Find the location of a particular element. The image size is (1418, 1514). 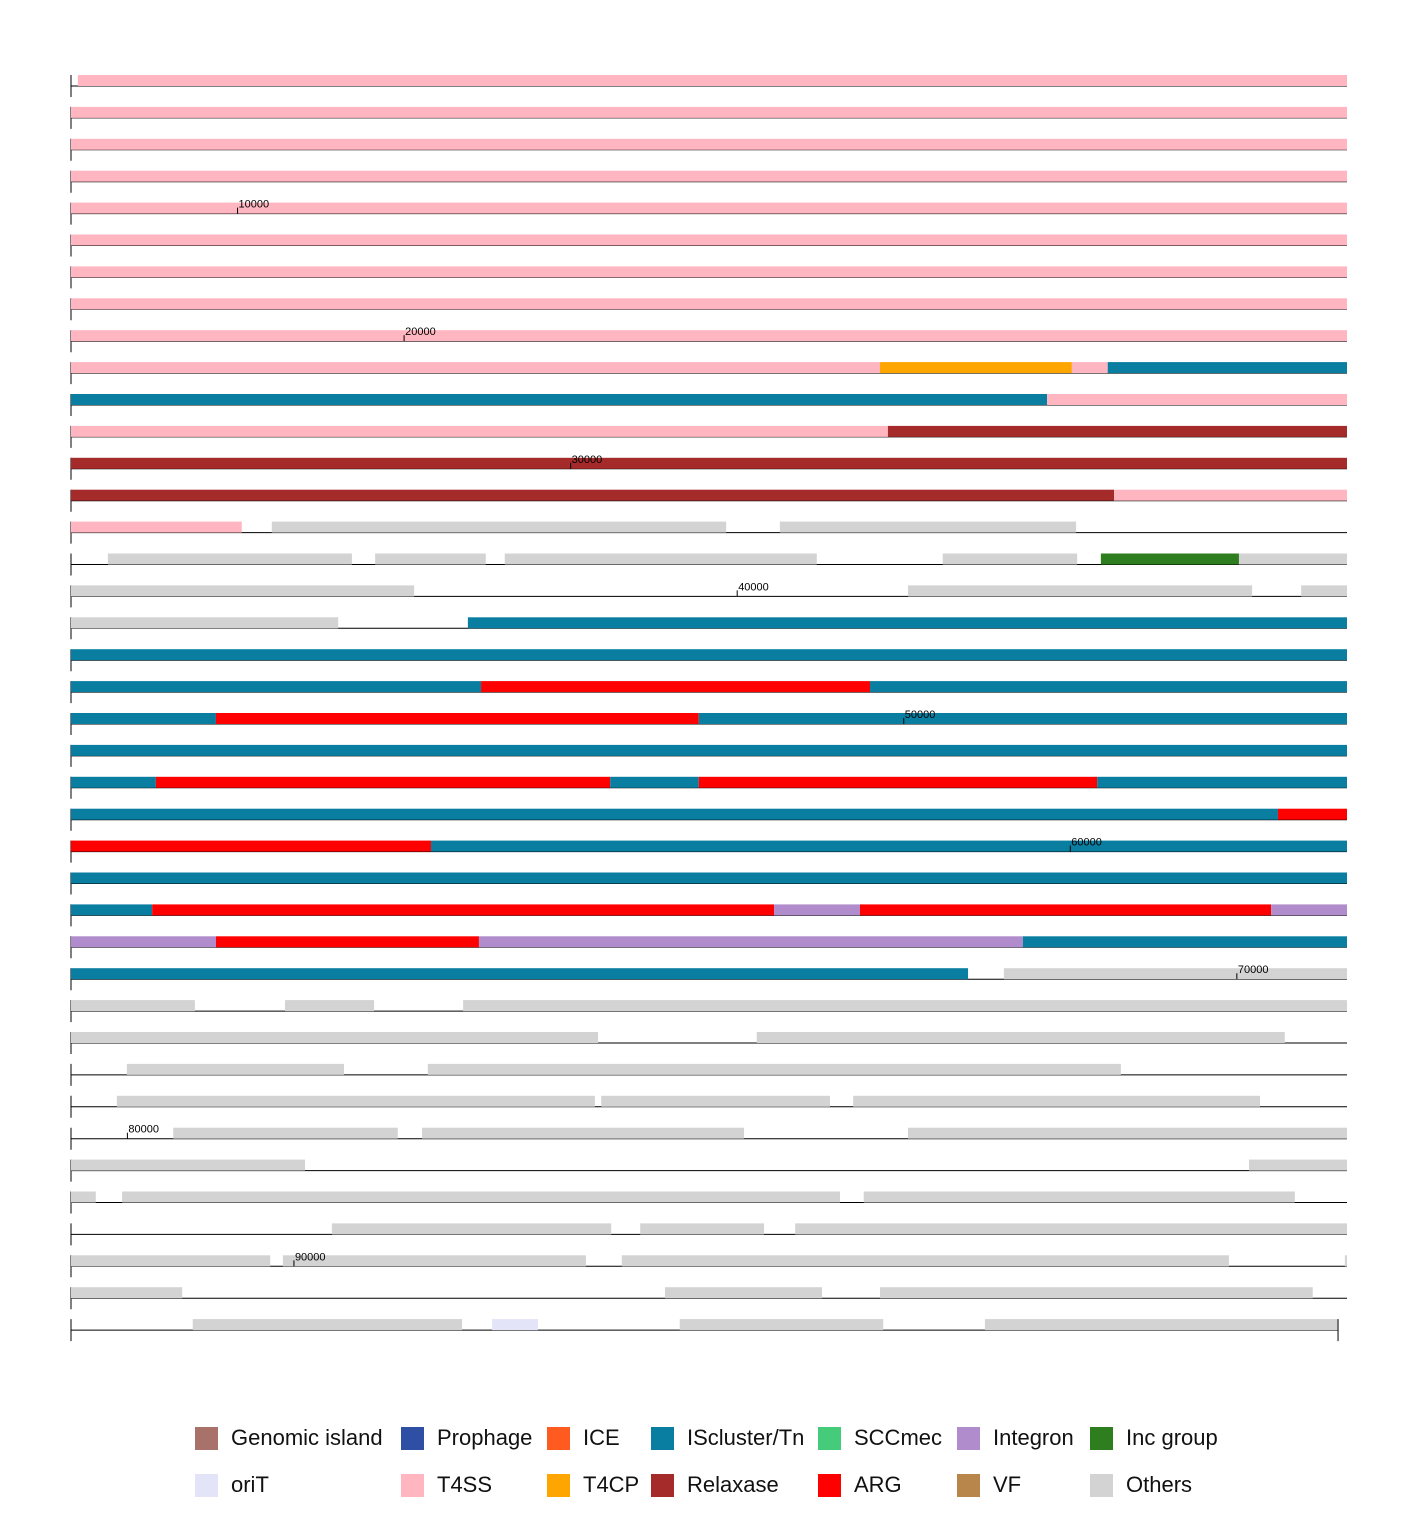

tick-label: 70000 is located at coordinates (1253, 970).